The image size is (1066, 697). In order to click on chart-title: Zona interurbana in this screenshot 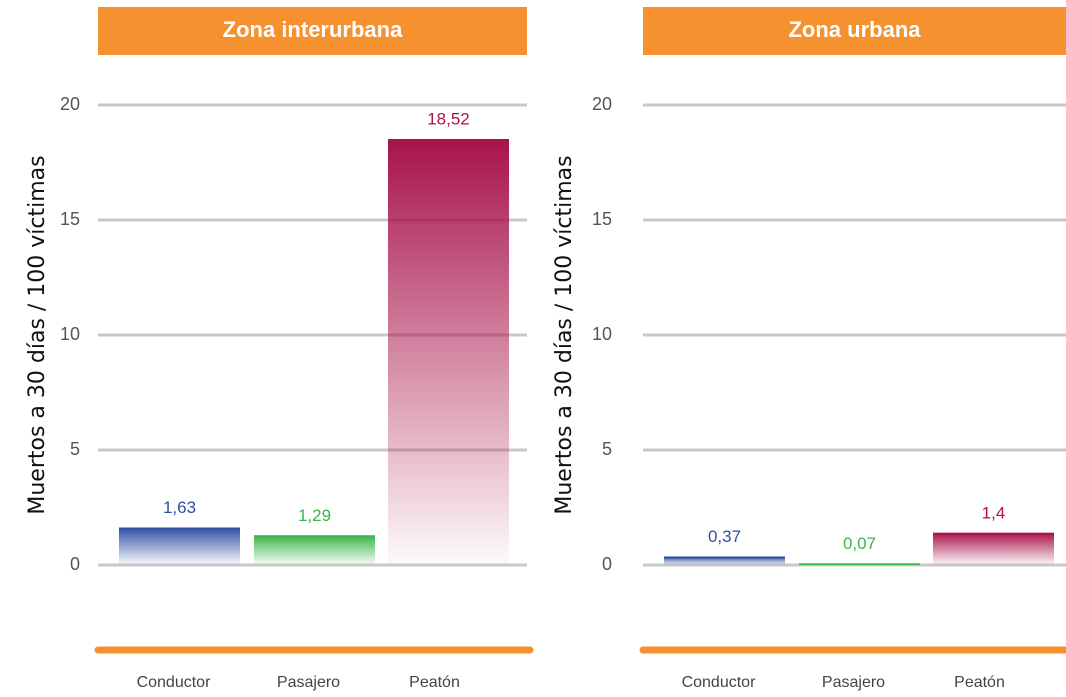, I will do `click(313, 29)`.